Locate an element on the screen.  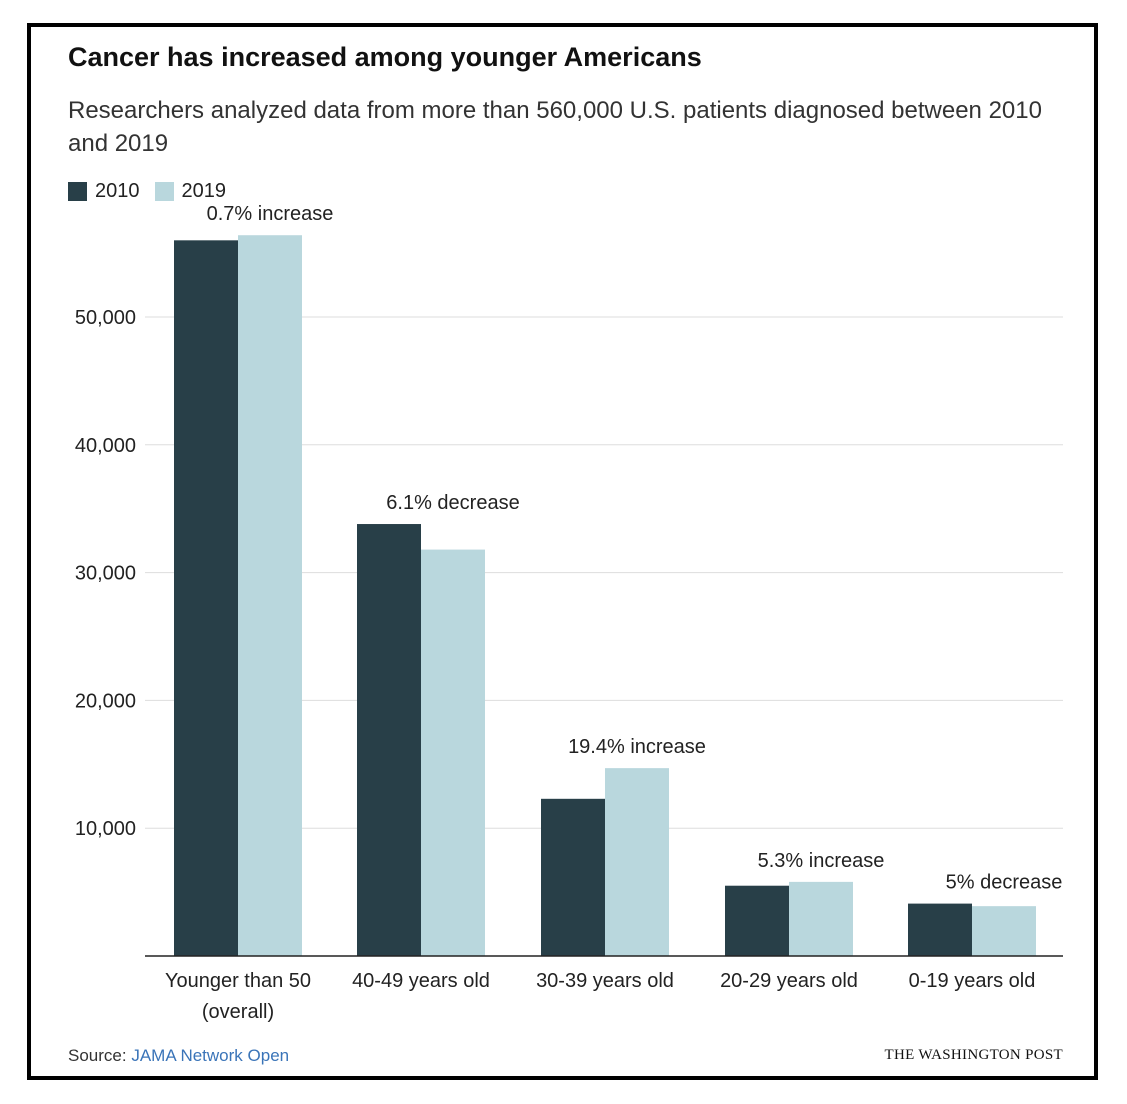
legend-item-2019: 2019 is located at coordinates (190, 191).